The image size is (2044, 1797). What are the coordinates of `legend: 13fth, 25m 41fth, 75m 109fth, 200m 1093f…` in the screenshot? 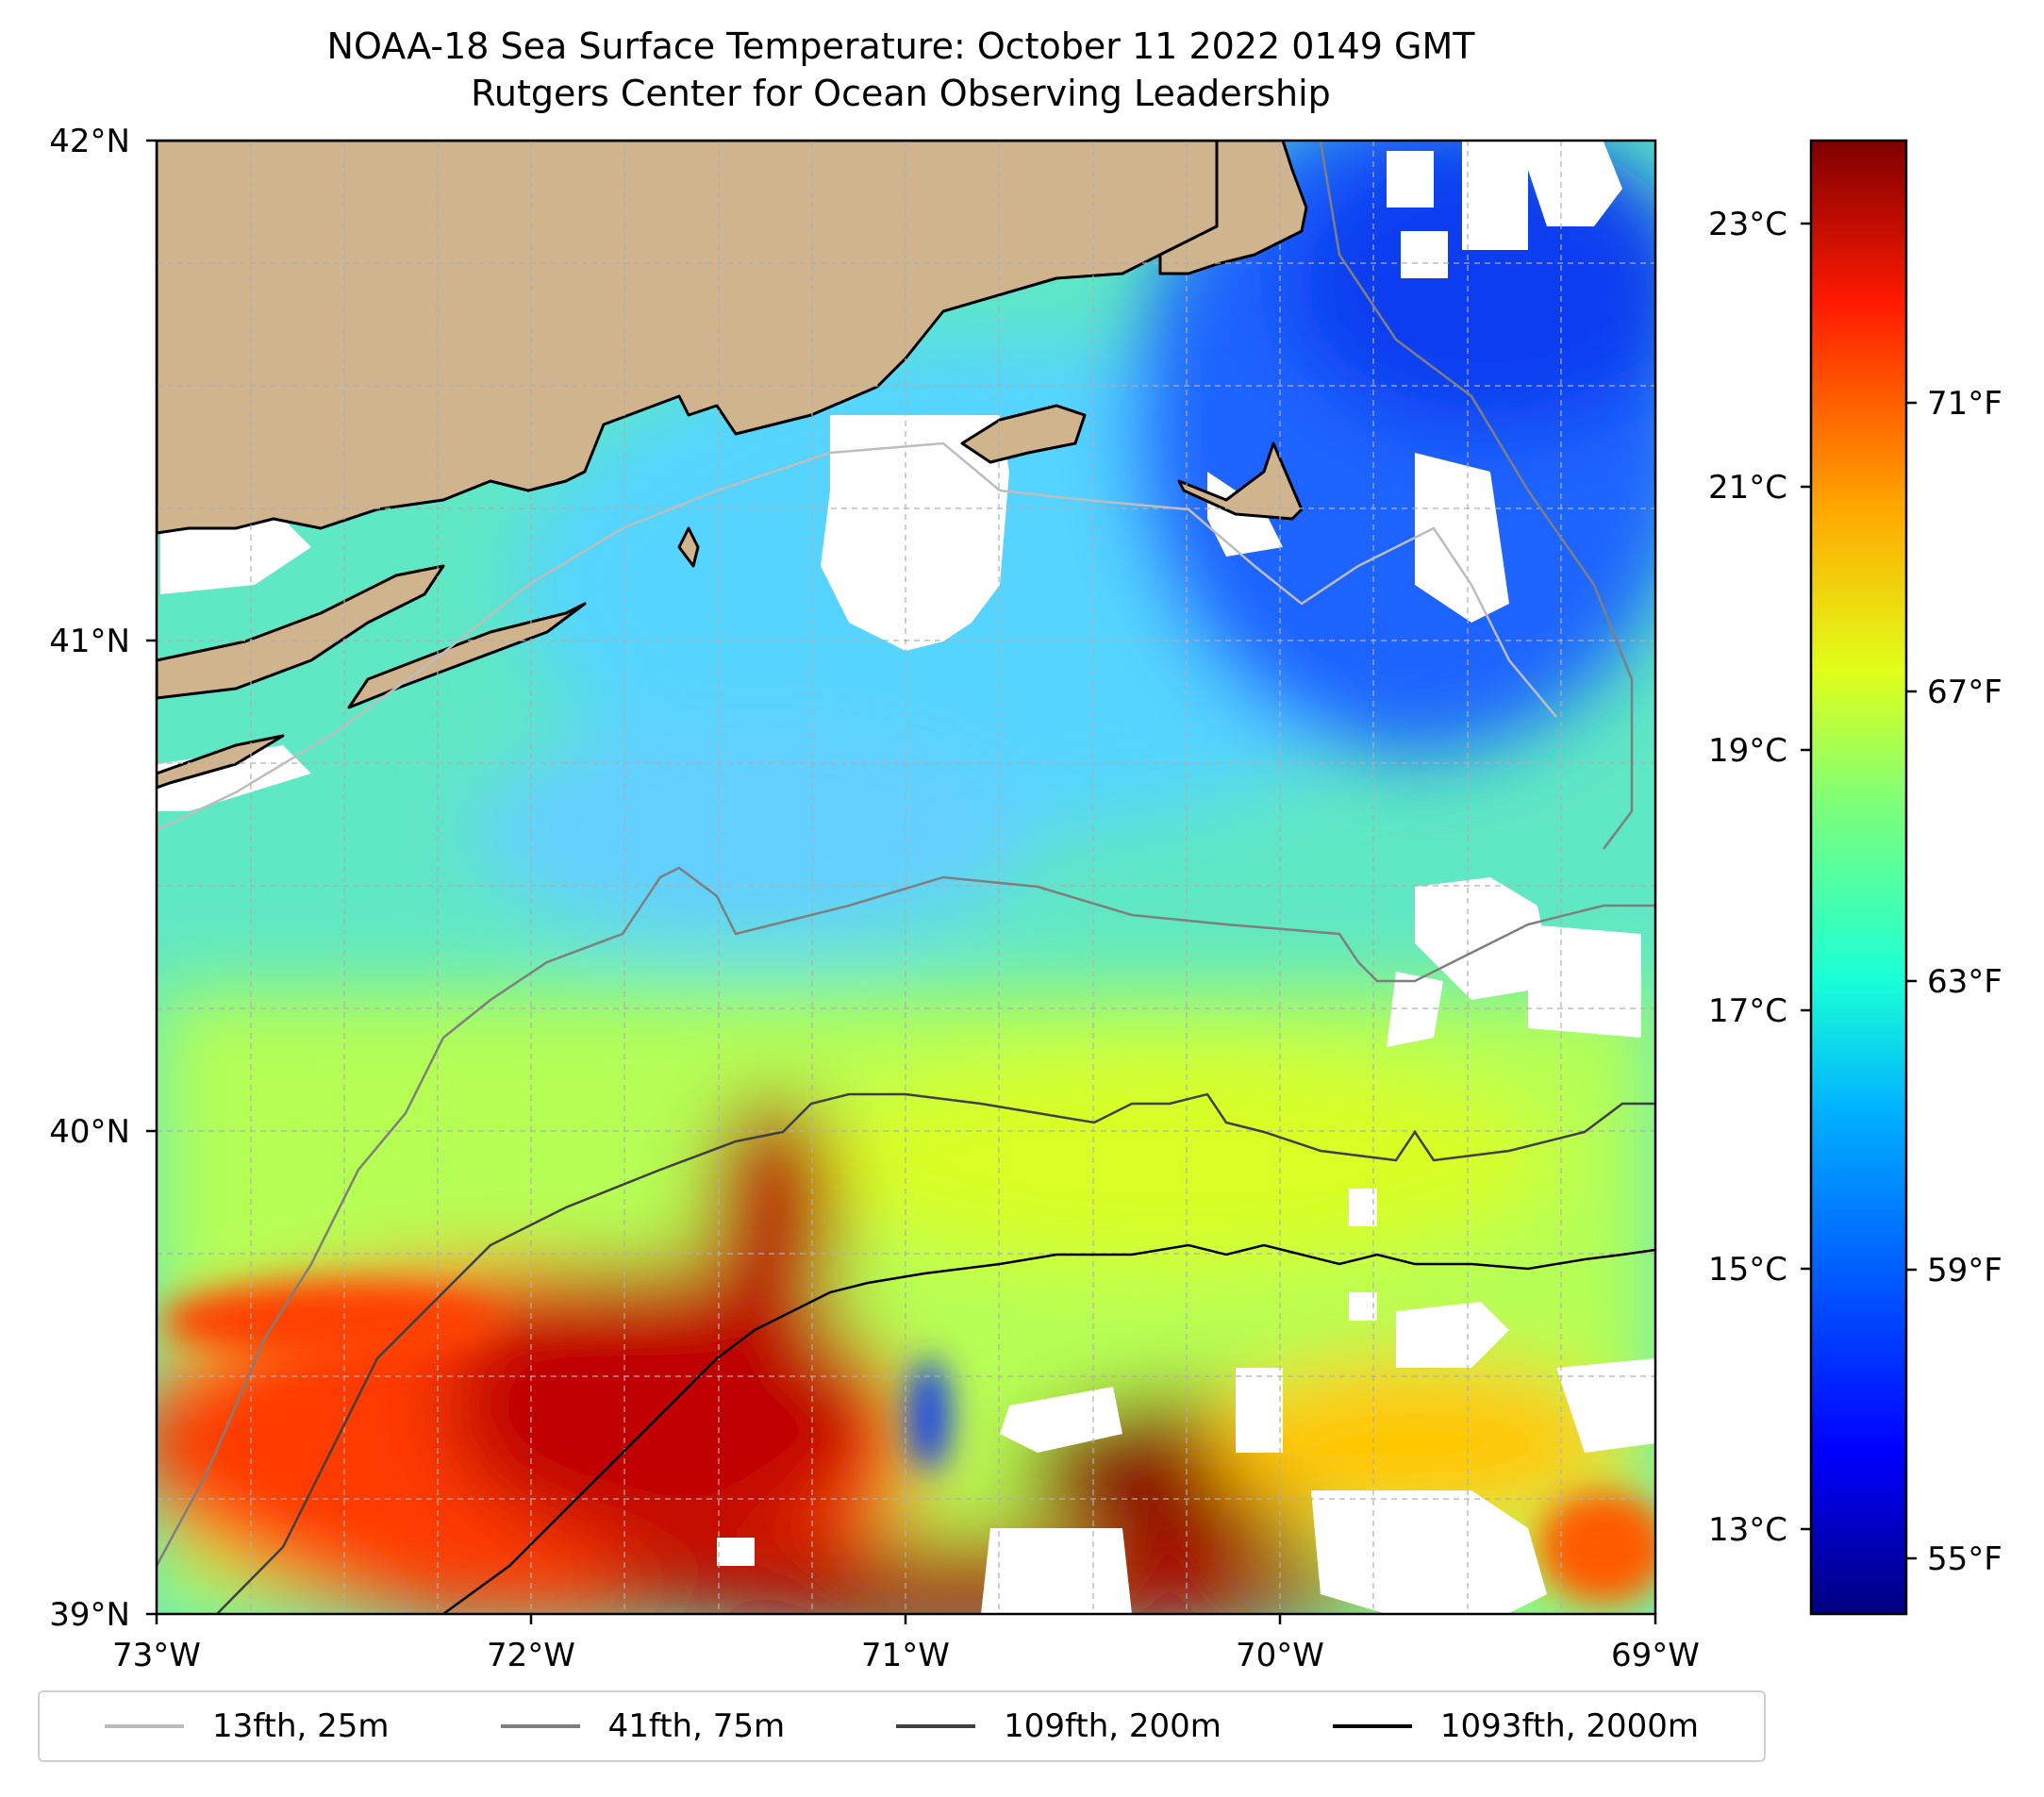 It's located at (902, 1726).